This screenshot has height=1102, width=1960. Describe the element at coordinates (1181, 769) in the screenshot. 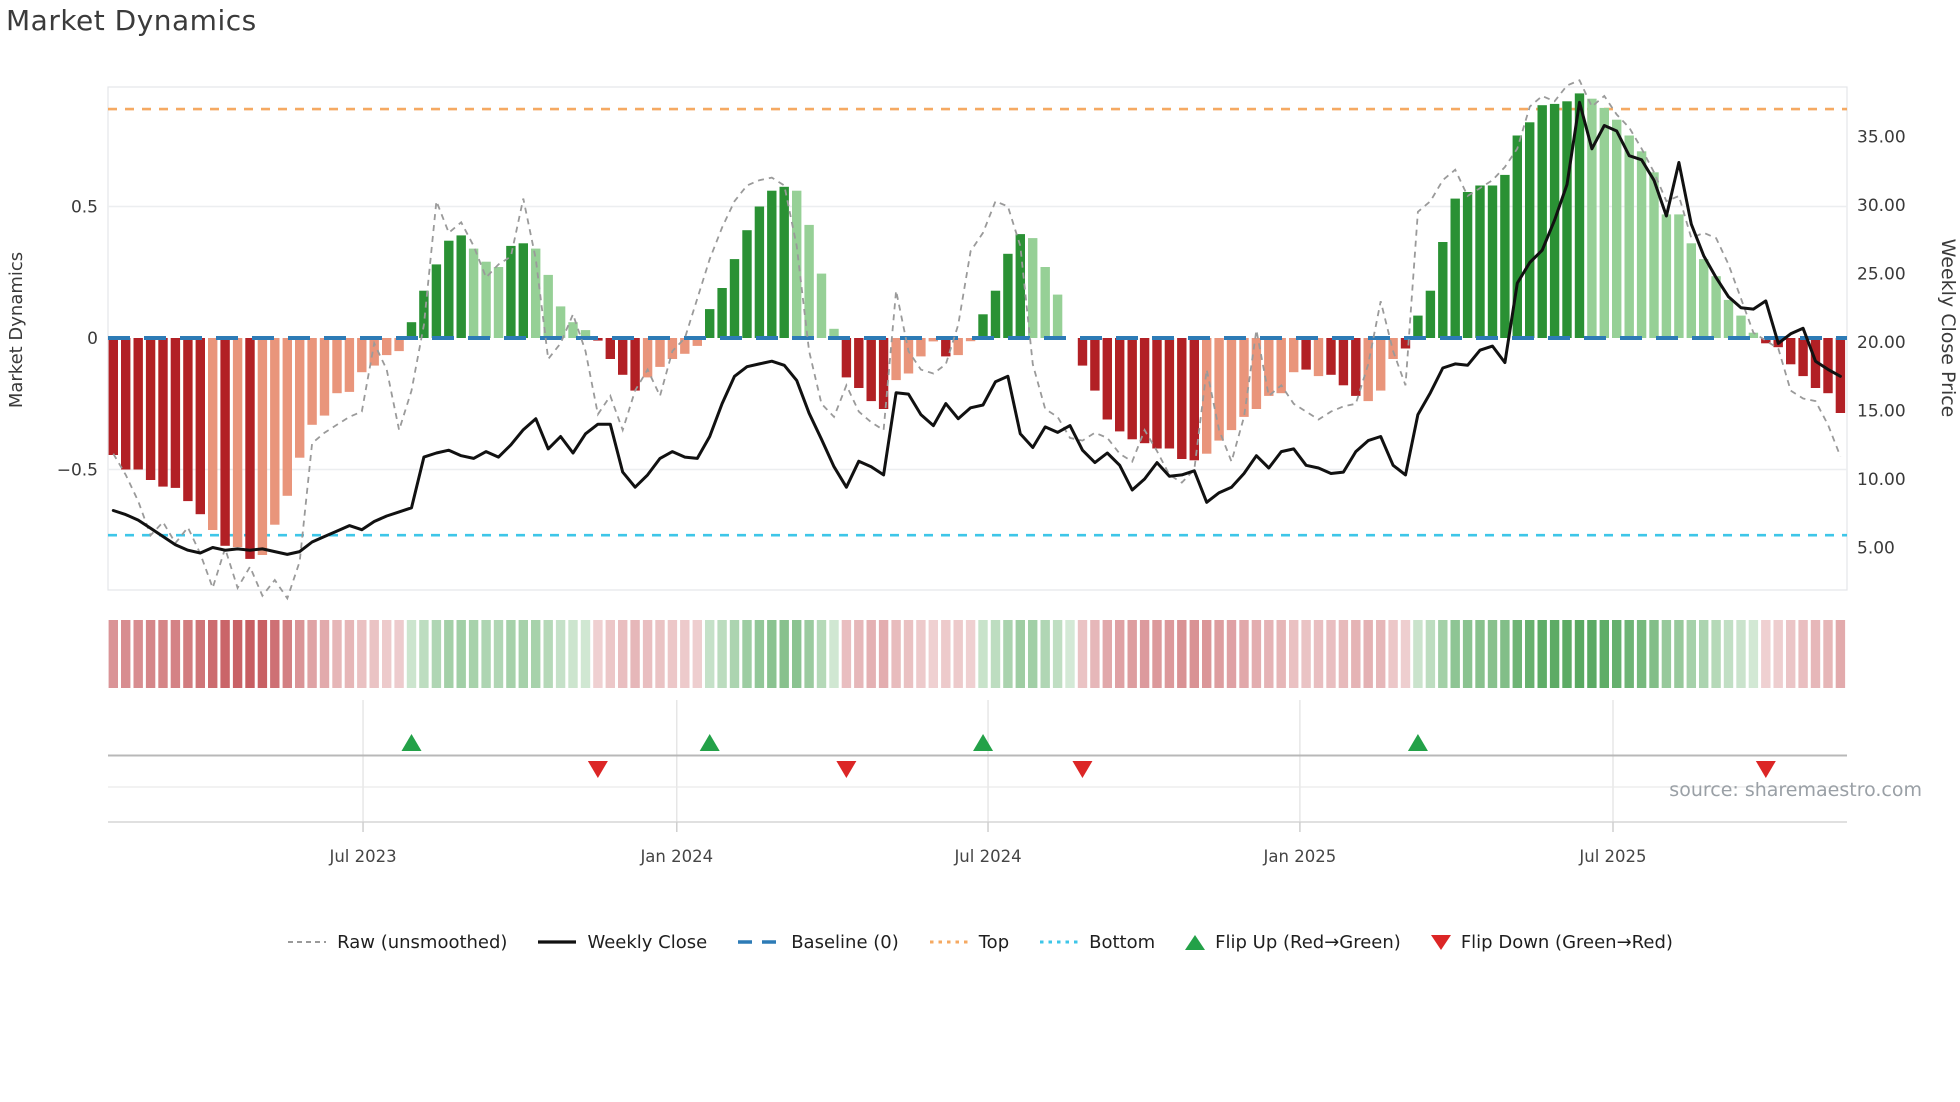

I see `flip-down-markers` at that location.